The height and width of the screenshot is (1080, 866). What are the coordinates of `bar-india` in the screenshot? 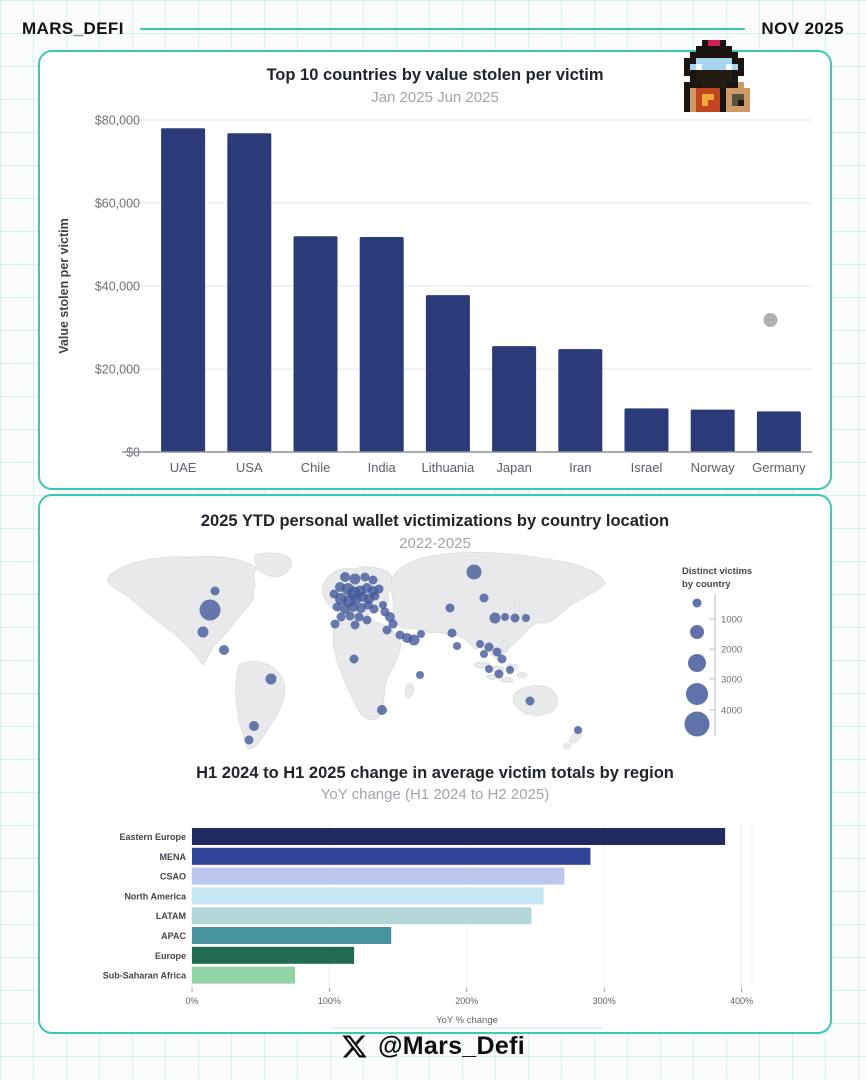 It's located at (381, 344).